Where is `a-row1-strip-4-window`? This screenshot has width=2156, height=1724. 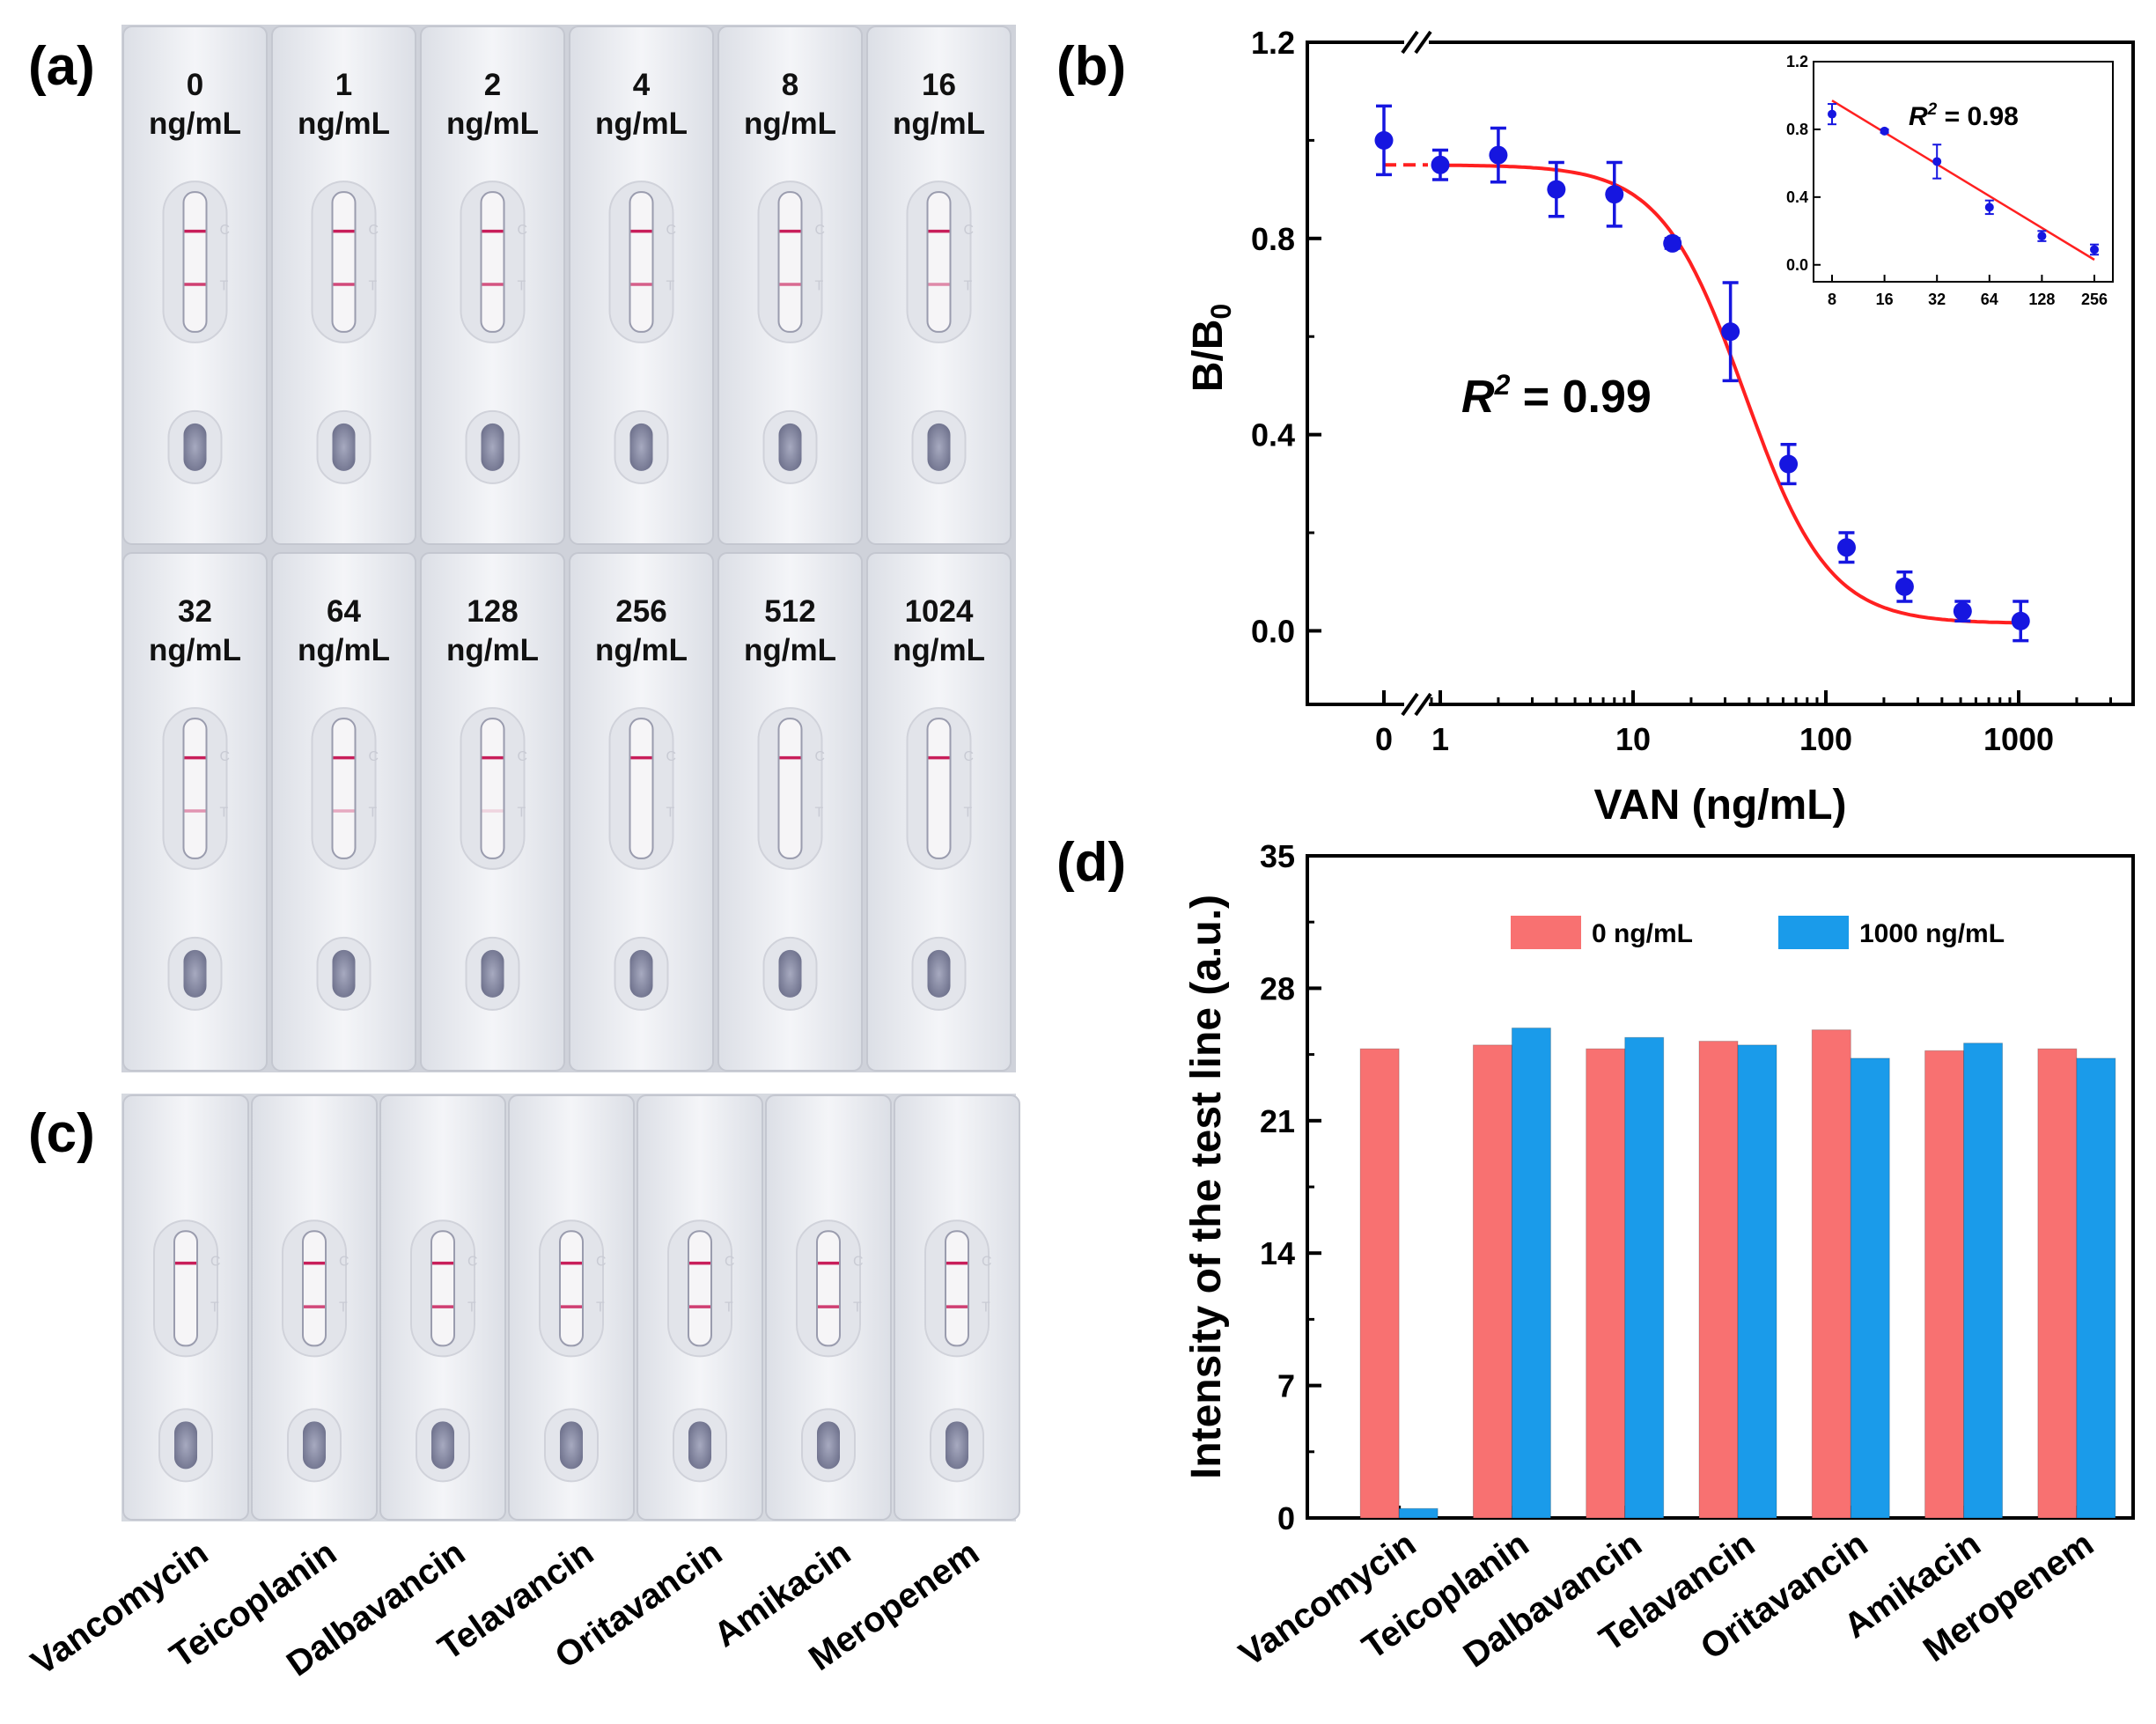 a-row1-strip-4-window is located at coordinates (790, 262).